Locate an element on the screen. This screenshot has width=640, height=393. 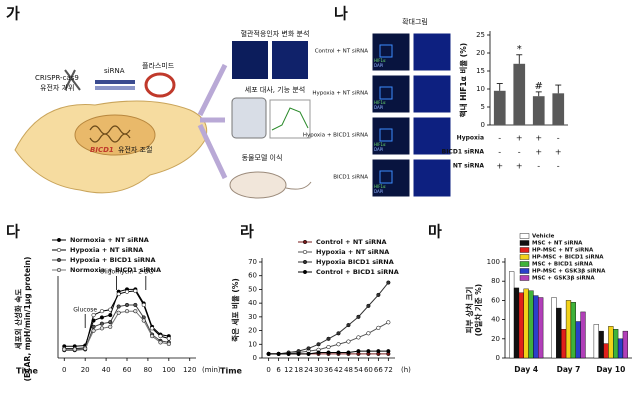
legend-label: HP-MSC + BICD1 siRNA is located at coordinates (568, 258).